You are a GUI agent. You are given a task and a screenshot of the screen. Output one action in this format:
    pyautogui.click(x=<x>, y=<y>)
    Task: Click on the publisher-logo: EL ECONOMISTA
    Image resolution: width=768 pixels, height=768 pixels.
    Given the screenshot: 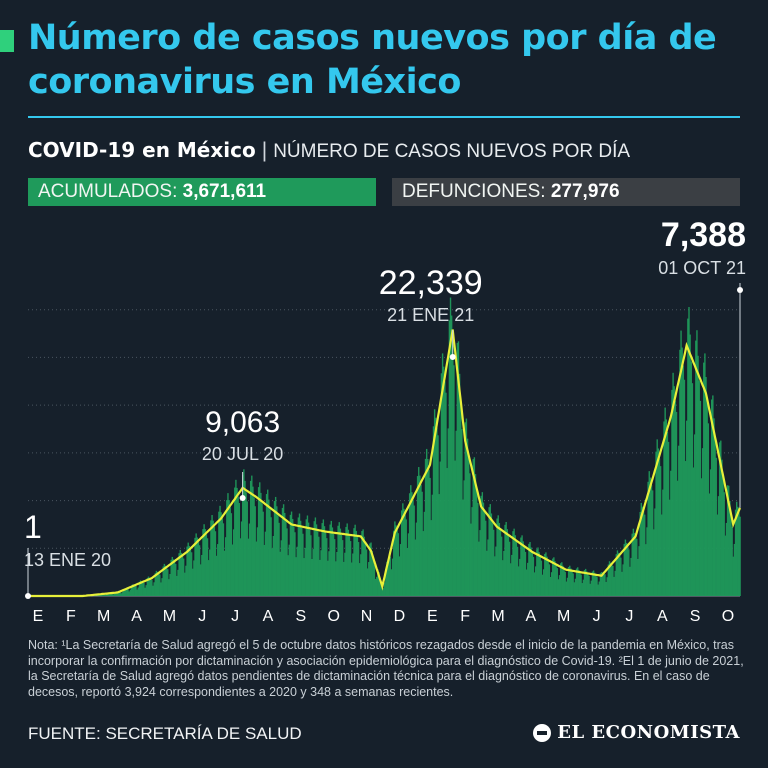 What is the action you would take?
    pyautogui.click(x=636, y=732)
    